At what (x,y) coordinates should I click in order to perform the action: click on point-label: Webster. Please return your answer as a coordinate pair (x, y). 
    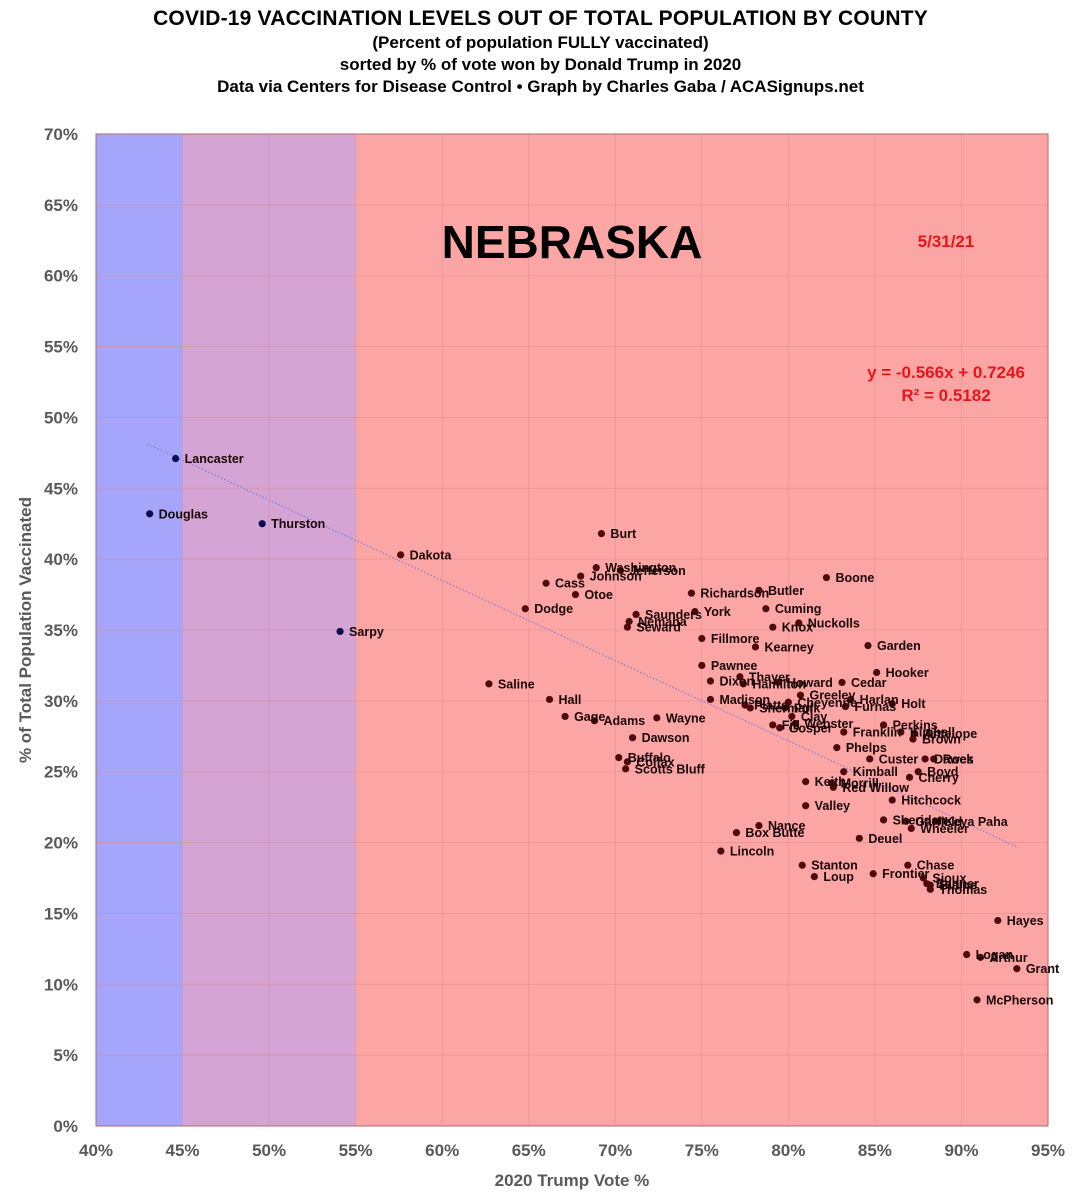
    Looking at the image, I should click on (828, 724).